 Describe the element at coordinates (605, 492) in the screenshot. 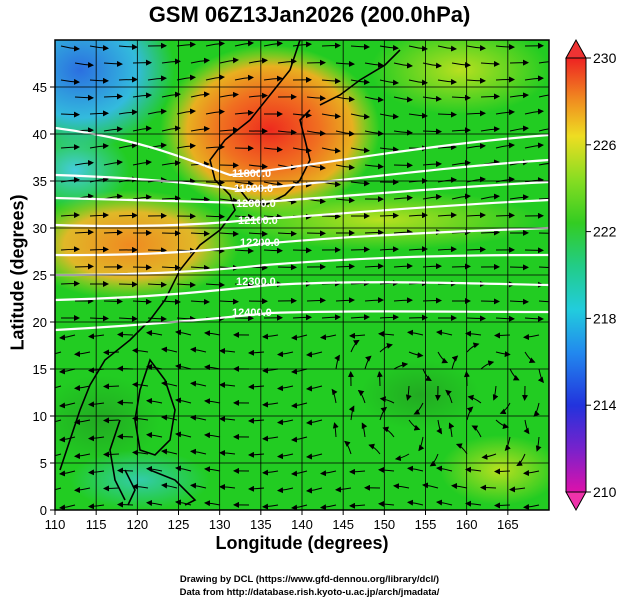

I see `colorbar-tick-label: 210` at that location.